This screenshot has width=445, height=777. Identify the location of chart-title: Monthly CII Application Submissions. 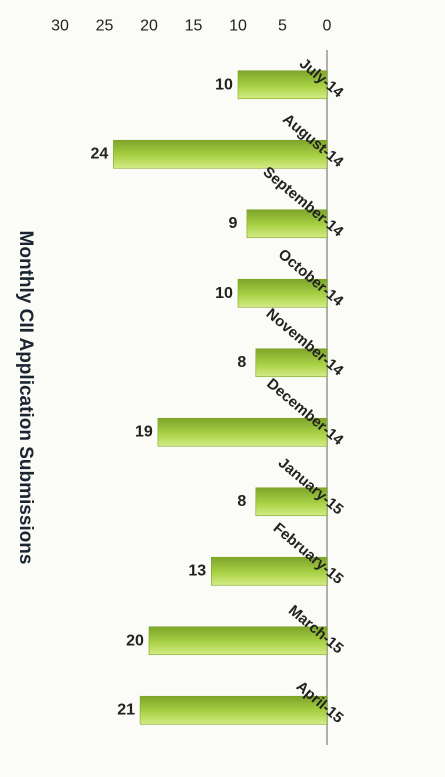
(25, 398).